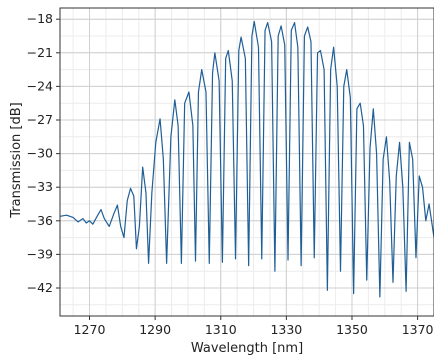 The image size is (434, 358). I want to click on y-tick-label: −30, so click(40, 153).